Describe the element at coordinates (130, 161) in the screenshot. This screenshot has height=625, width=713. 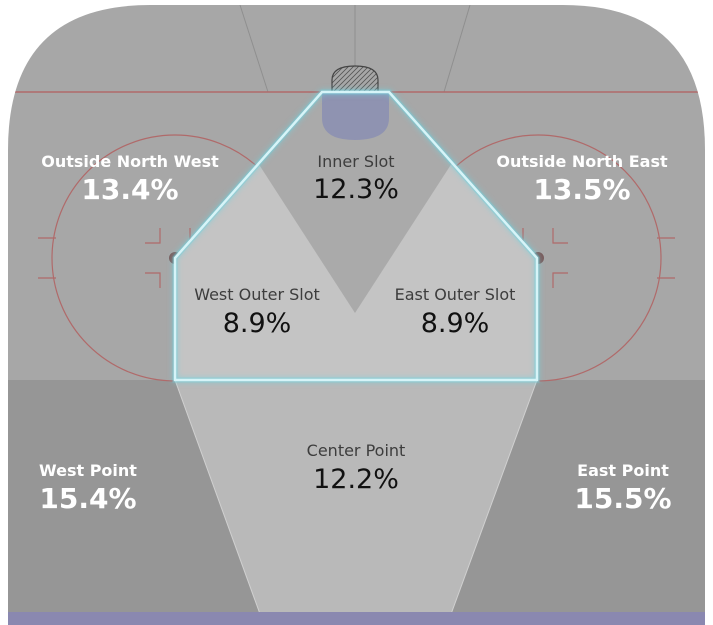
I see `zone-label: Outside North West` at that location.